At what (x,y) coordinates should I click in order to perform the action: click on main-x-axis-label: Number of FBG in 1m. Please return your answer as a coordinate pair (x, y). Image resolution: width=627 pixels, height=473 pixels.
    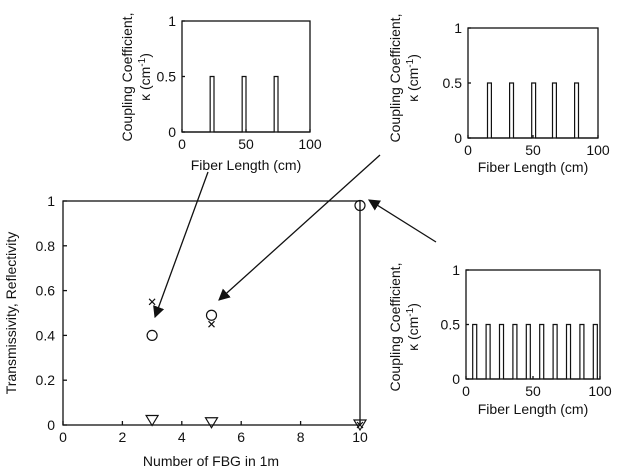
    Looking at the image, I should click on (211, 461).